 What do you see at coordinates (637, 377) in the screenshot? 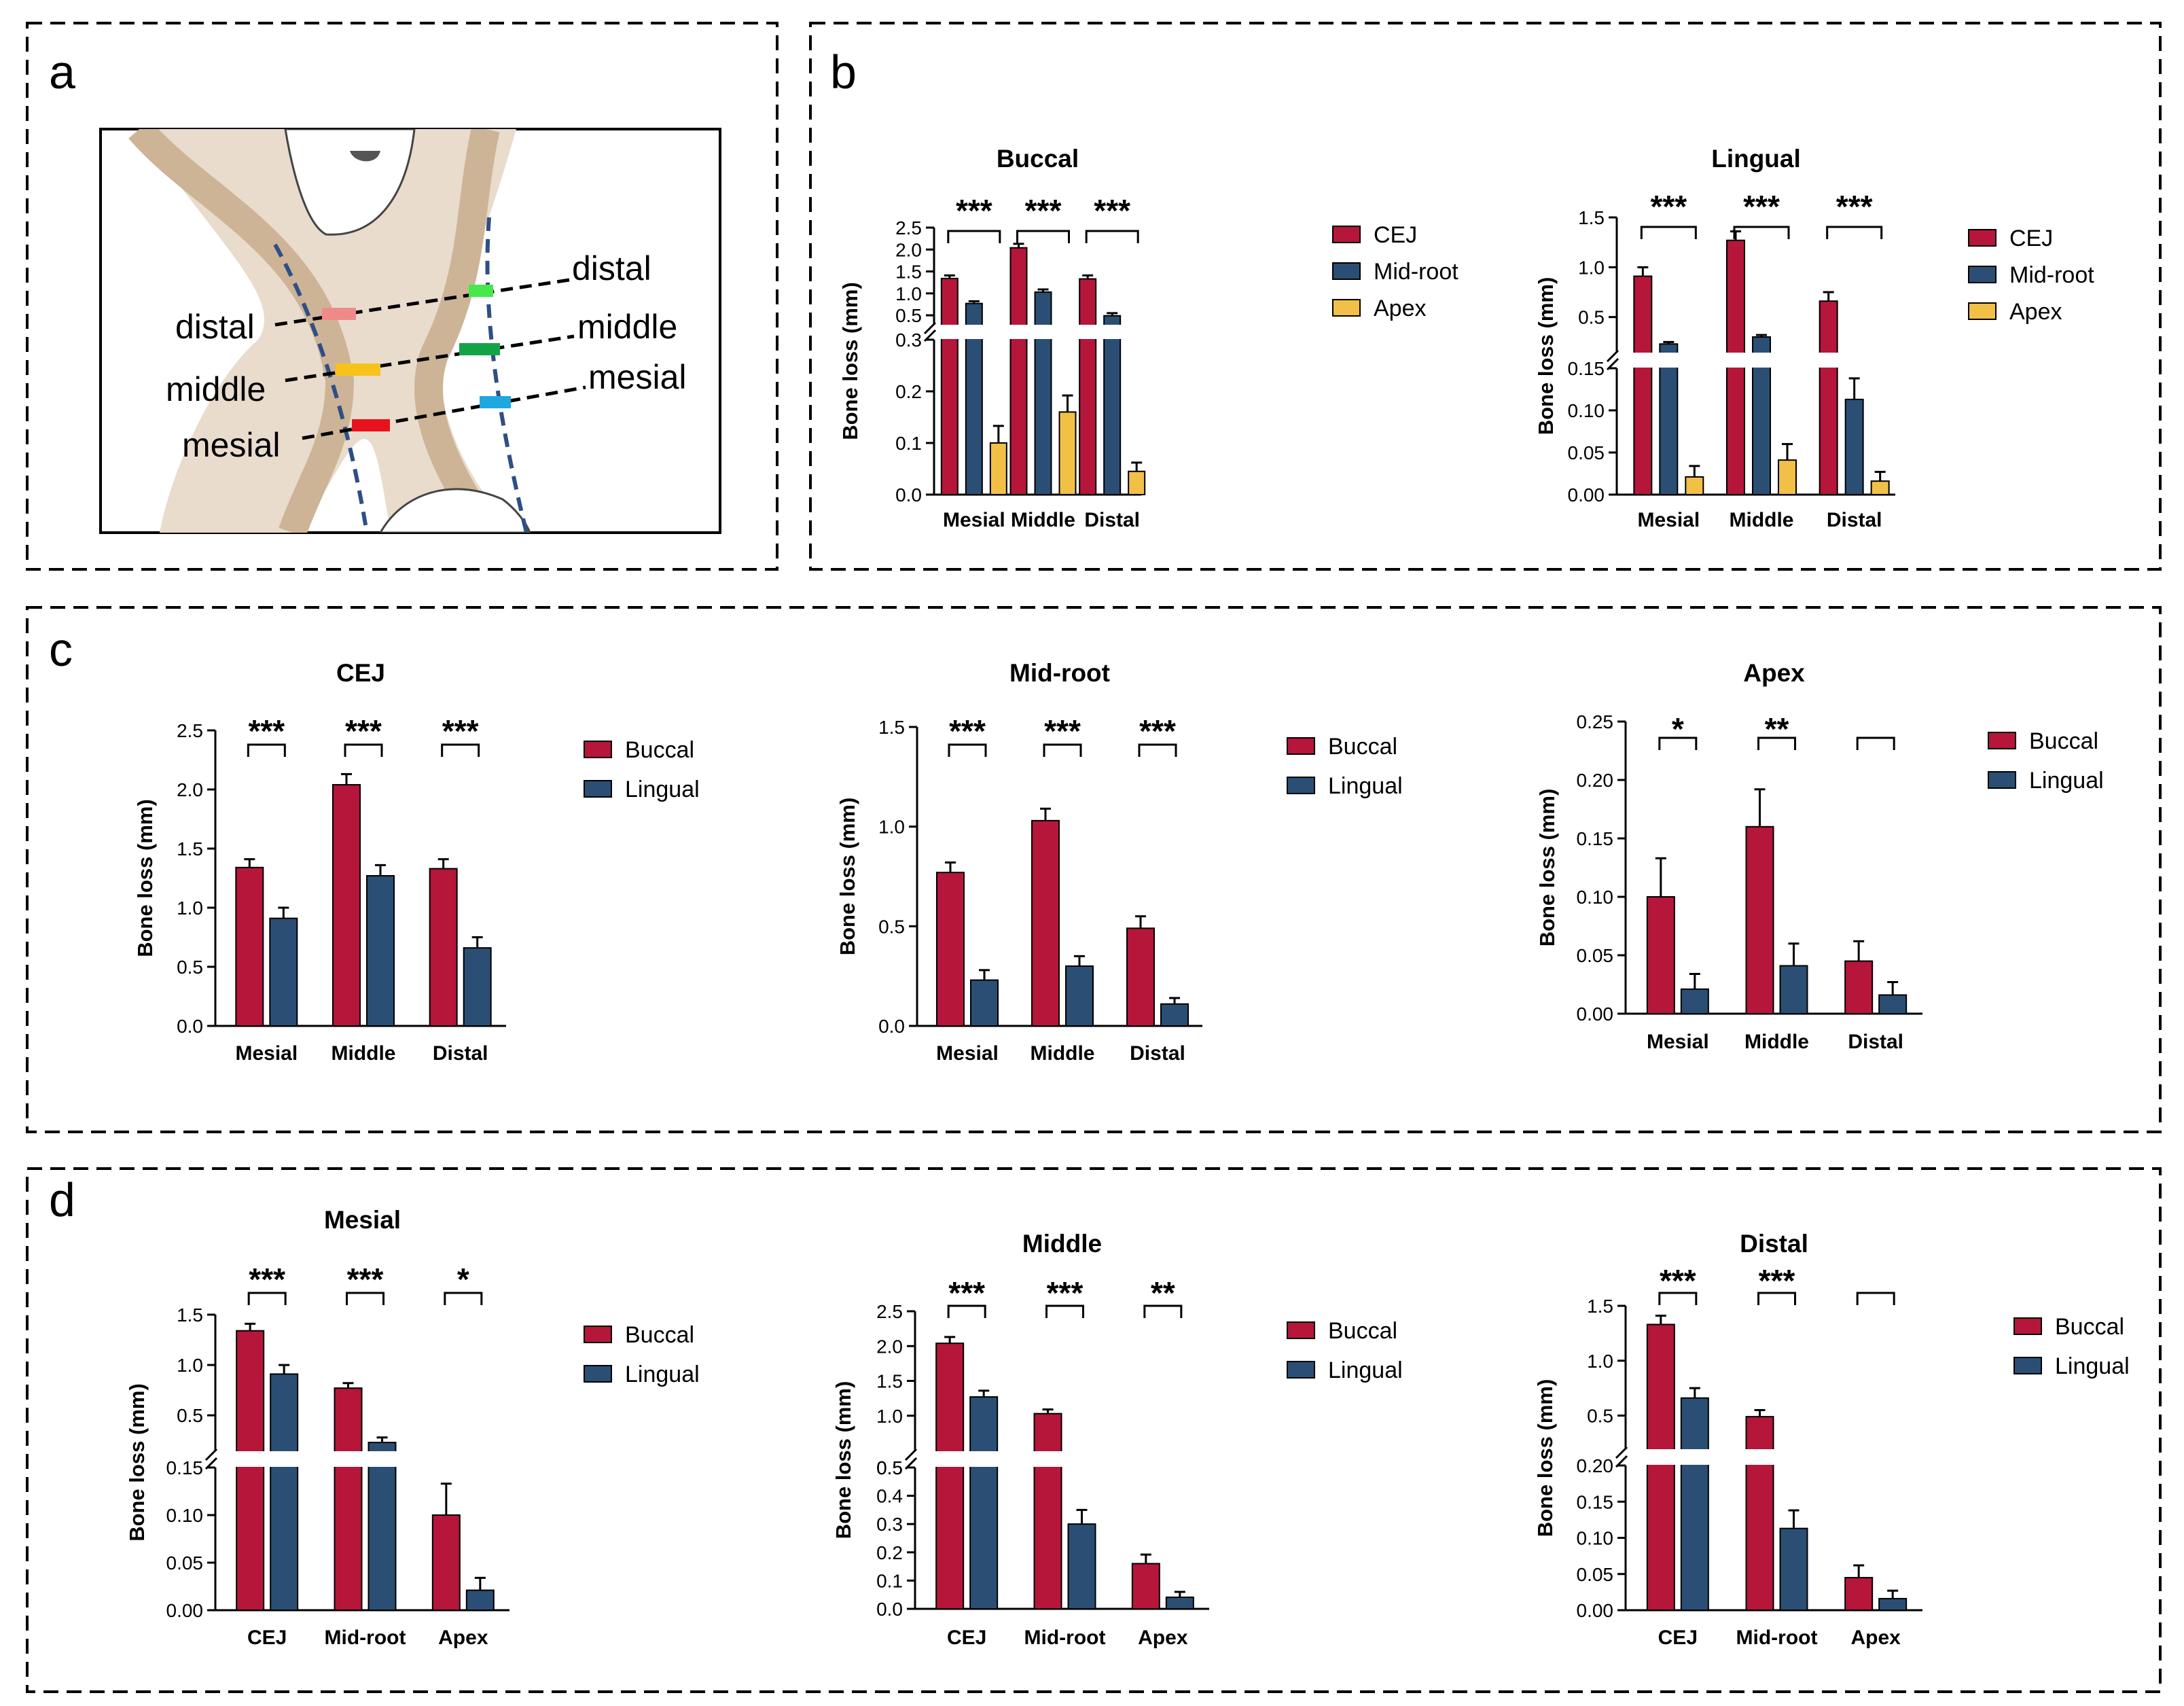
I see `label-right-mesial: mesial` at bounding box center [637, 377].